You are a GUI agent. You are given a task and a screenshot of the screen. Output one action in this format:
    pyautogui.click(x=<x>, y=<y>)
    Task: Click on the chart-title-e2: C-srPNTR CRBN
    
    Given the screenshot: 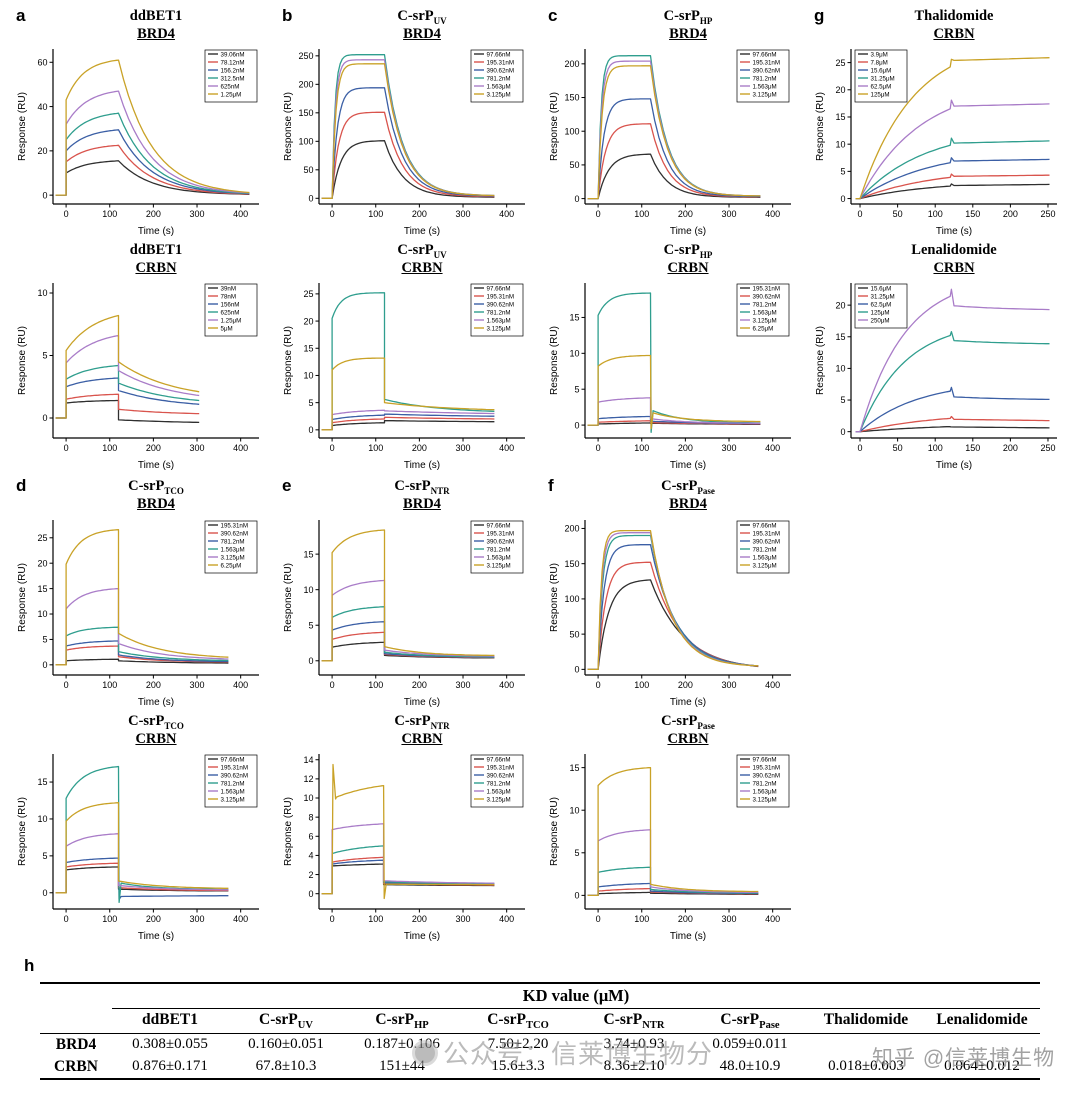 What is the action you would take?
    pyautogui.click(x=406, y=730)
    